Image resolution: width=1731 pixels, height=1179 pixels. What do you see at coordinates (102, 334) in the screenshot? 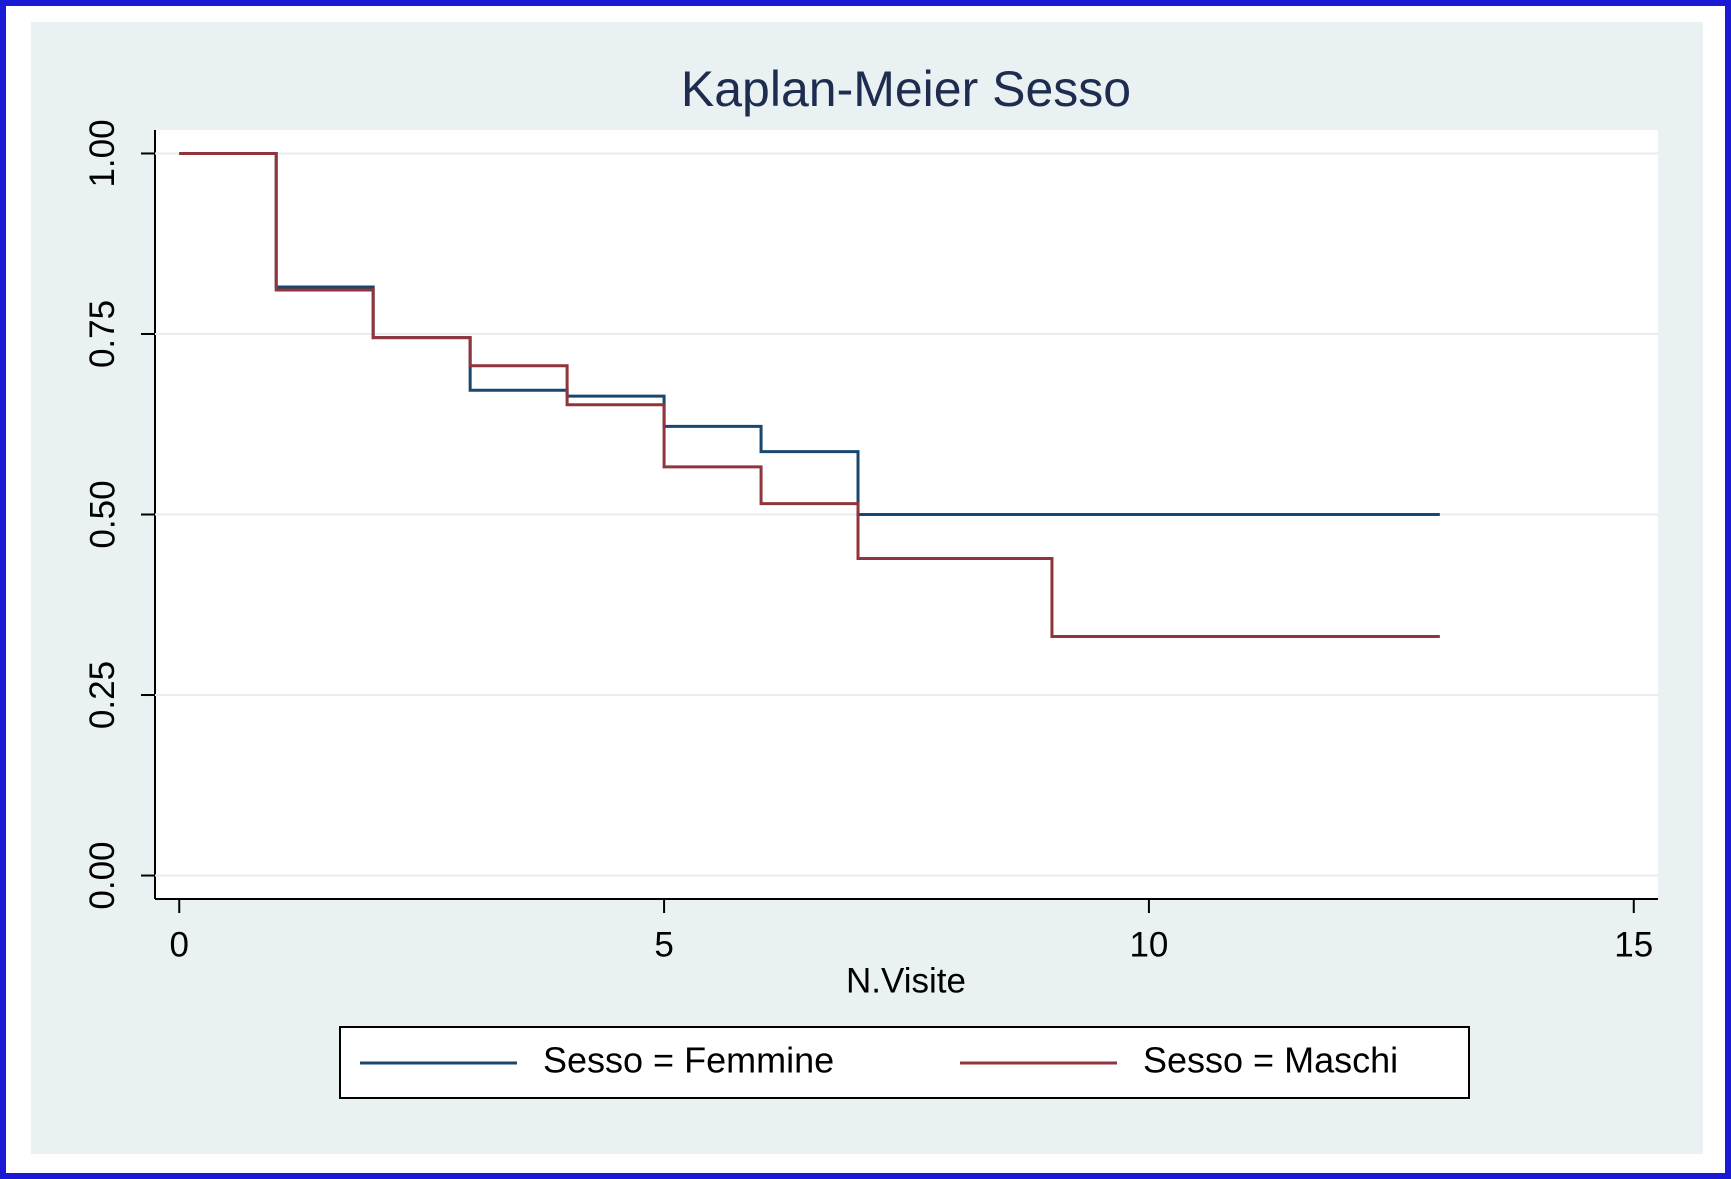
I see `y-tick-label: 0.75` at bounding box center [102, 334].